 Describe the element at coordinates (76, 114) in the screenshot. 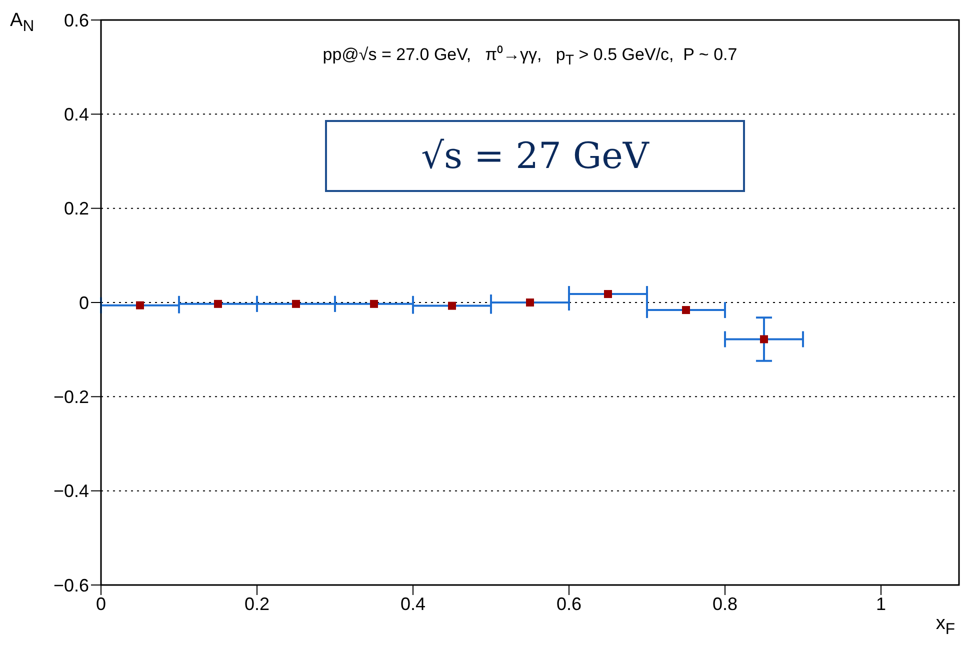

I see `y-tick-label: 0.4` at that location.